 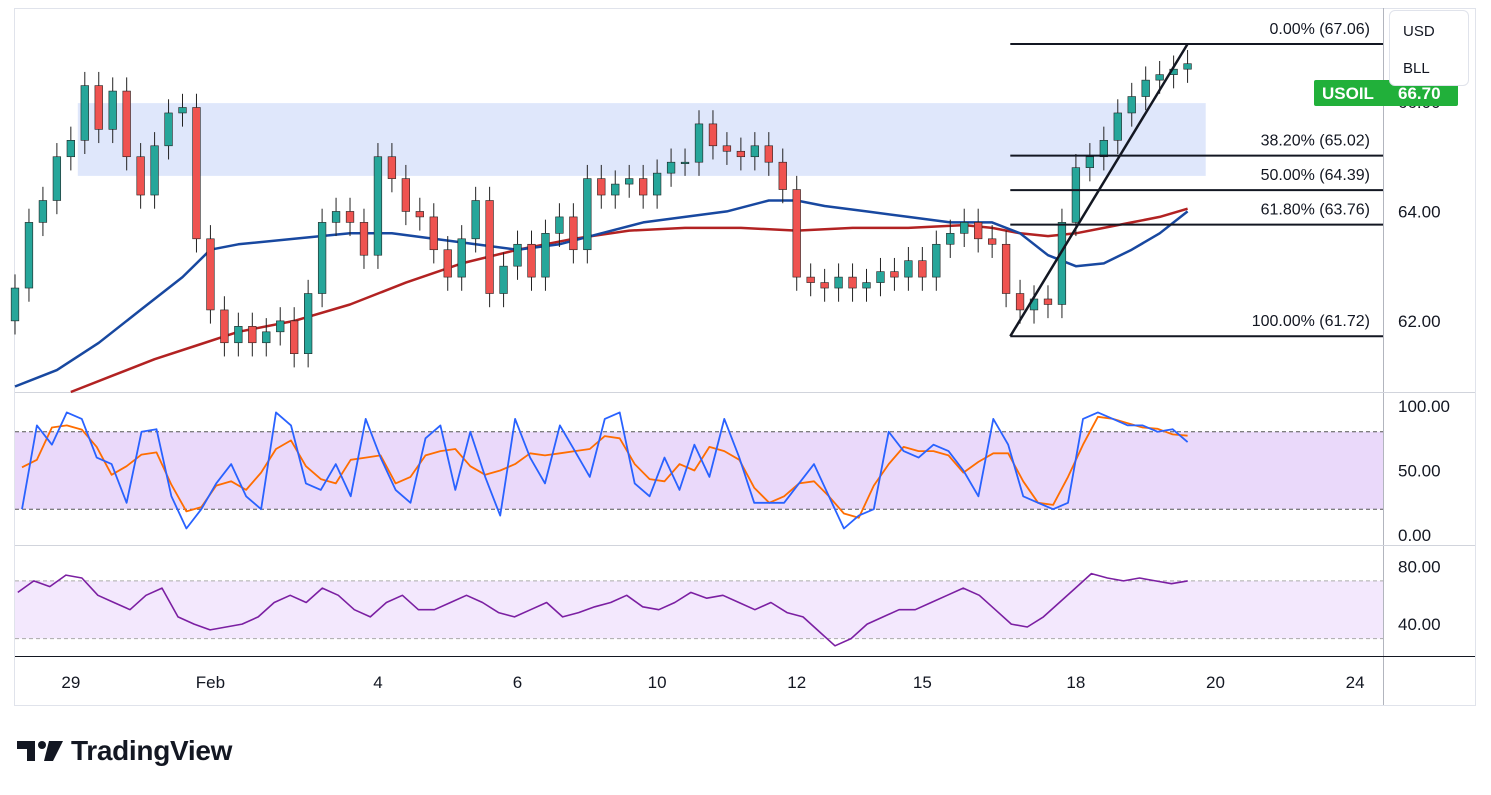 What do you see at coordinates (1355, 682) in the screenshot?
I see `time-tick-label: 24` at bounding box center [1355, 682].